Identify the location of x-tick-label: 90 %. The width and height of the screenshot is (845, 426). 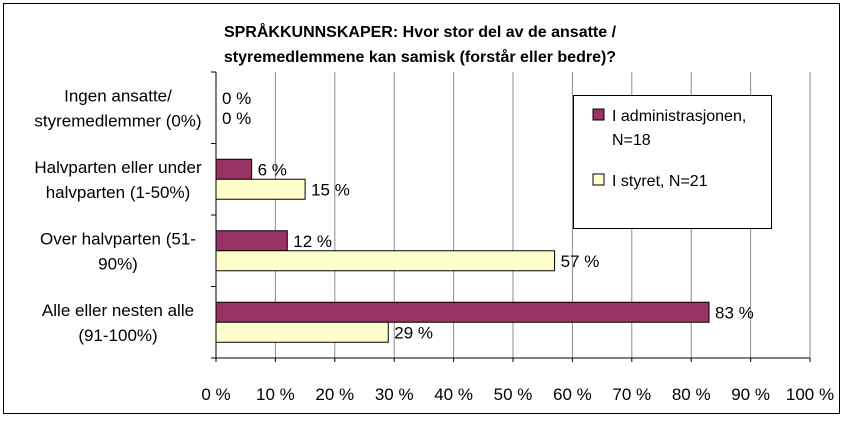
(750, 394).